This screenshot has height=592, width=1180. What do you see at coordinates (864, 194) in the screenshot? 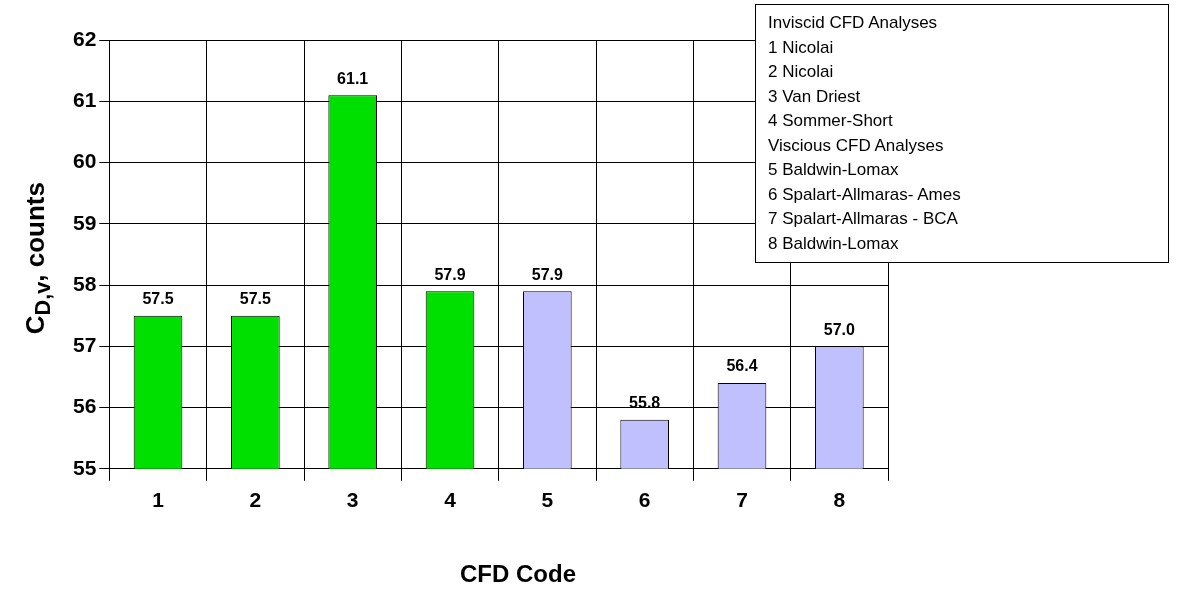
I see `annotation: 6 Spalart-Allmaras- Ames` at bounding box center [864, 194].